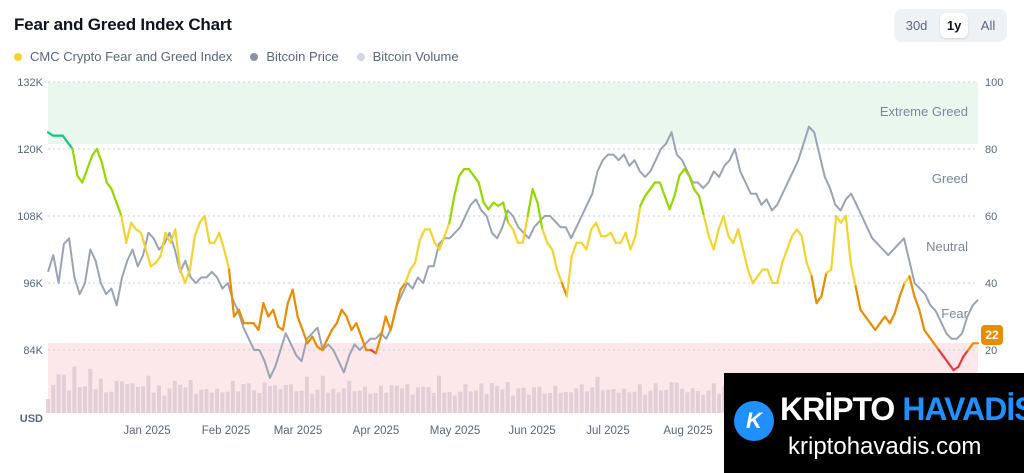 The width and height of the screenshot is (1024, 473). What do you see at coordinates (607, 431) in the screenshot?
I see `x-label-jul-2025: Jul 2025` at bounding box center [607, 431].